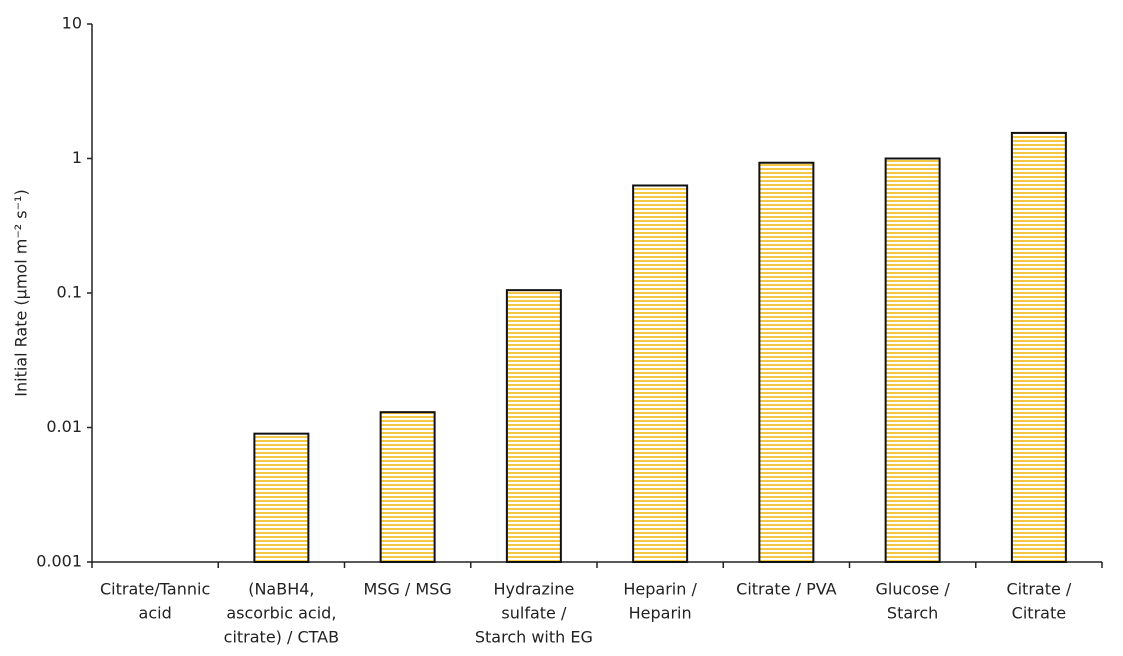  Describe the element at coordinates (59, 561) in the screenshot. I see `y-tick-label: 0.001` at that location.